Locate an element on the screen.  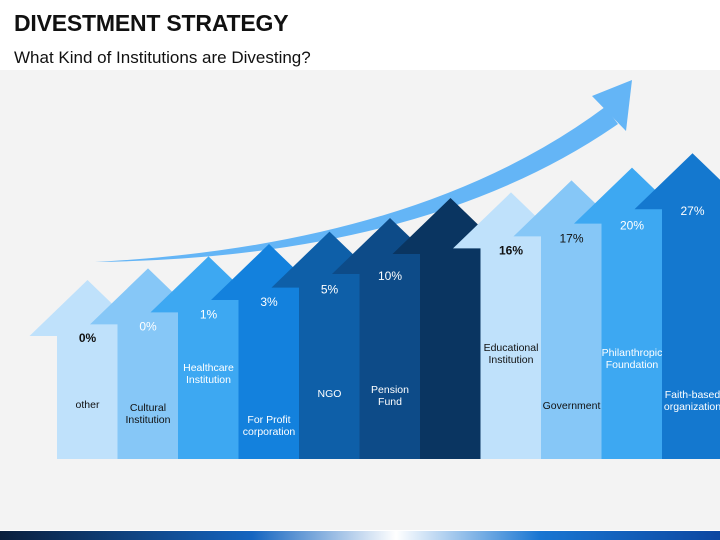
separator-arrow is located at coordinates (450, 328).